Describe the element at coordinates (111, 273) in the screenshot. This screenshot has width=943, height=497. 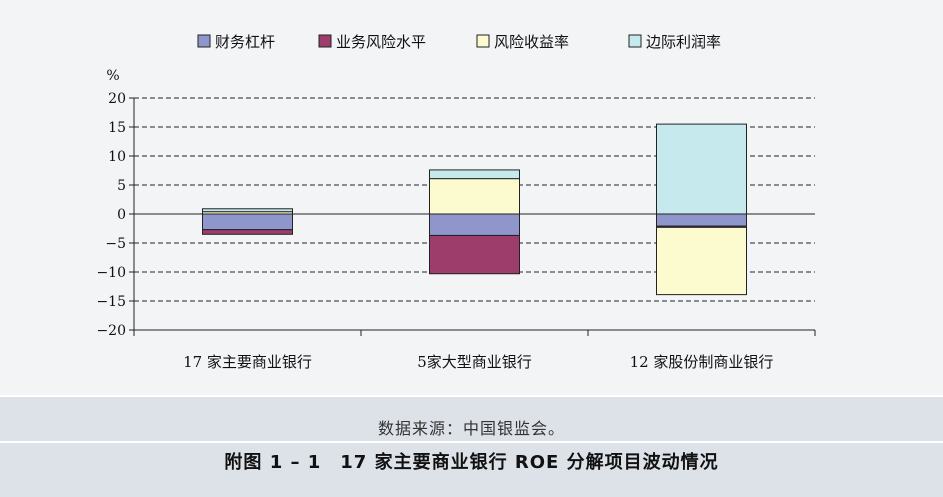
I see `y-tick-label: −10` at that location.